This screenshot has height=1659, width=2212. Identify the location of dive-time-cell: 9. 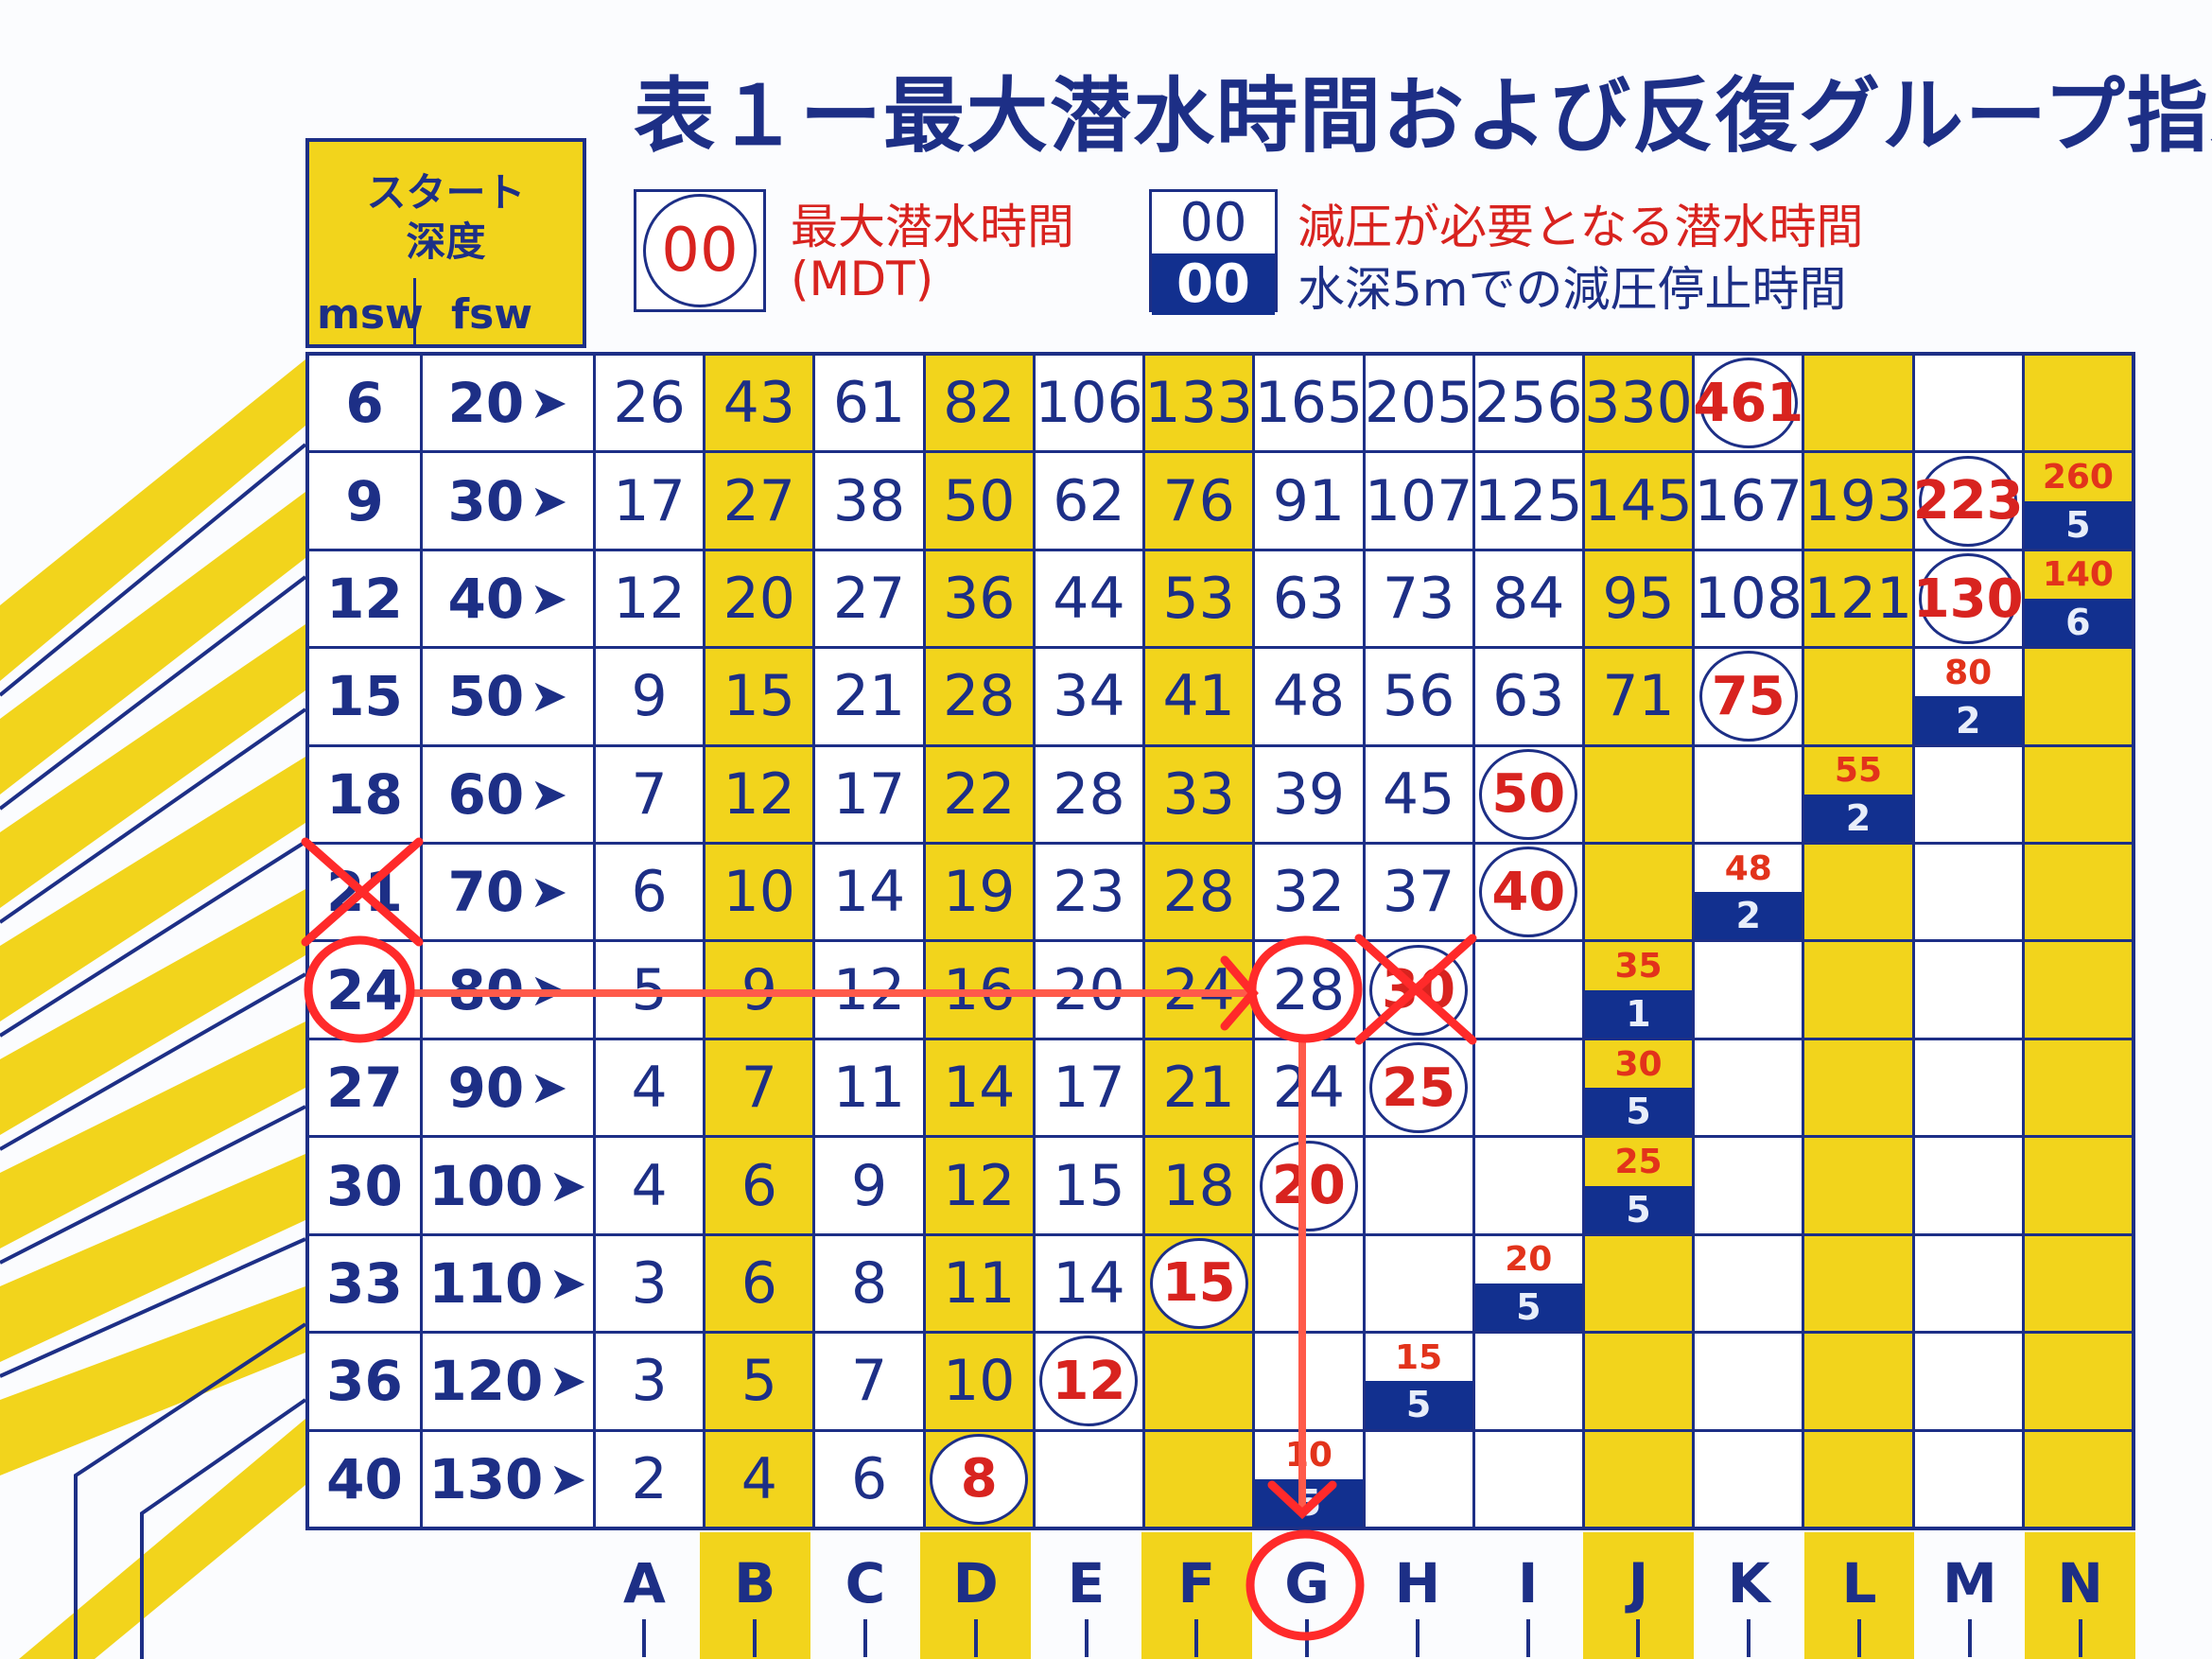
(869, 1185).